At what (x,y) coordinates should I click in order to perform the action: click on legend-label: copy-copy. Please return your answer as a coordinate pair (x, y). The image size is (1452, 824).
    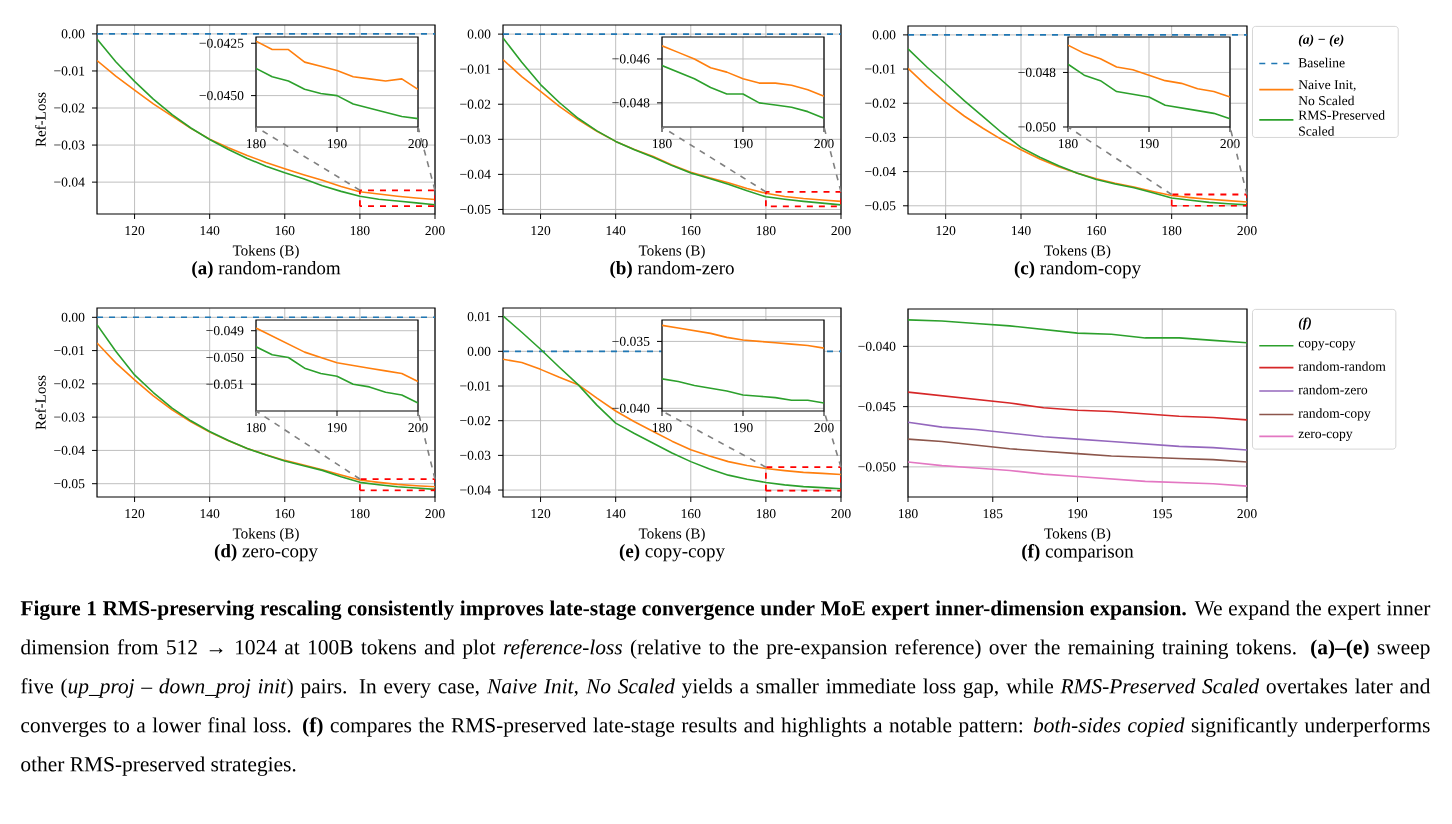
    Looking at the image, I should click on (1327, 345).